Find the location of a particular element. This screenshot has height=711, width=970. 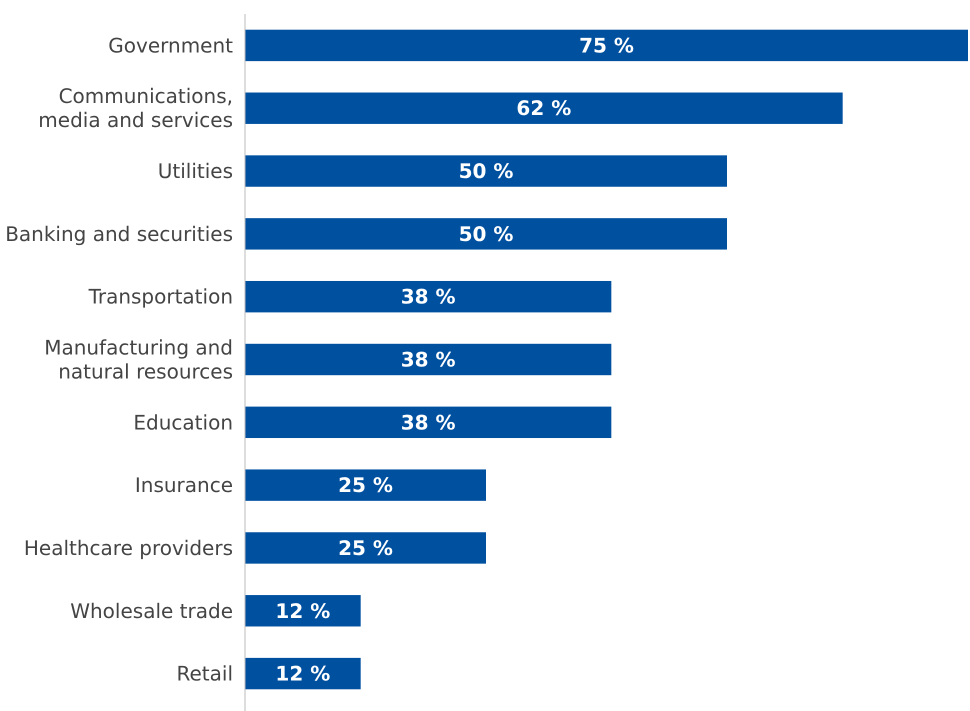

y-tick-label: Manufacturing and natural resources is located at coordinates (138, 360).